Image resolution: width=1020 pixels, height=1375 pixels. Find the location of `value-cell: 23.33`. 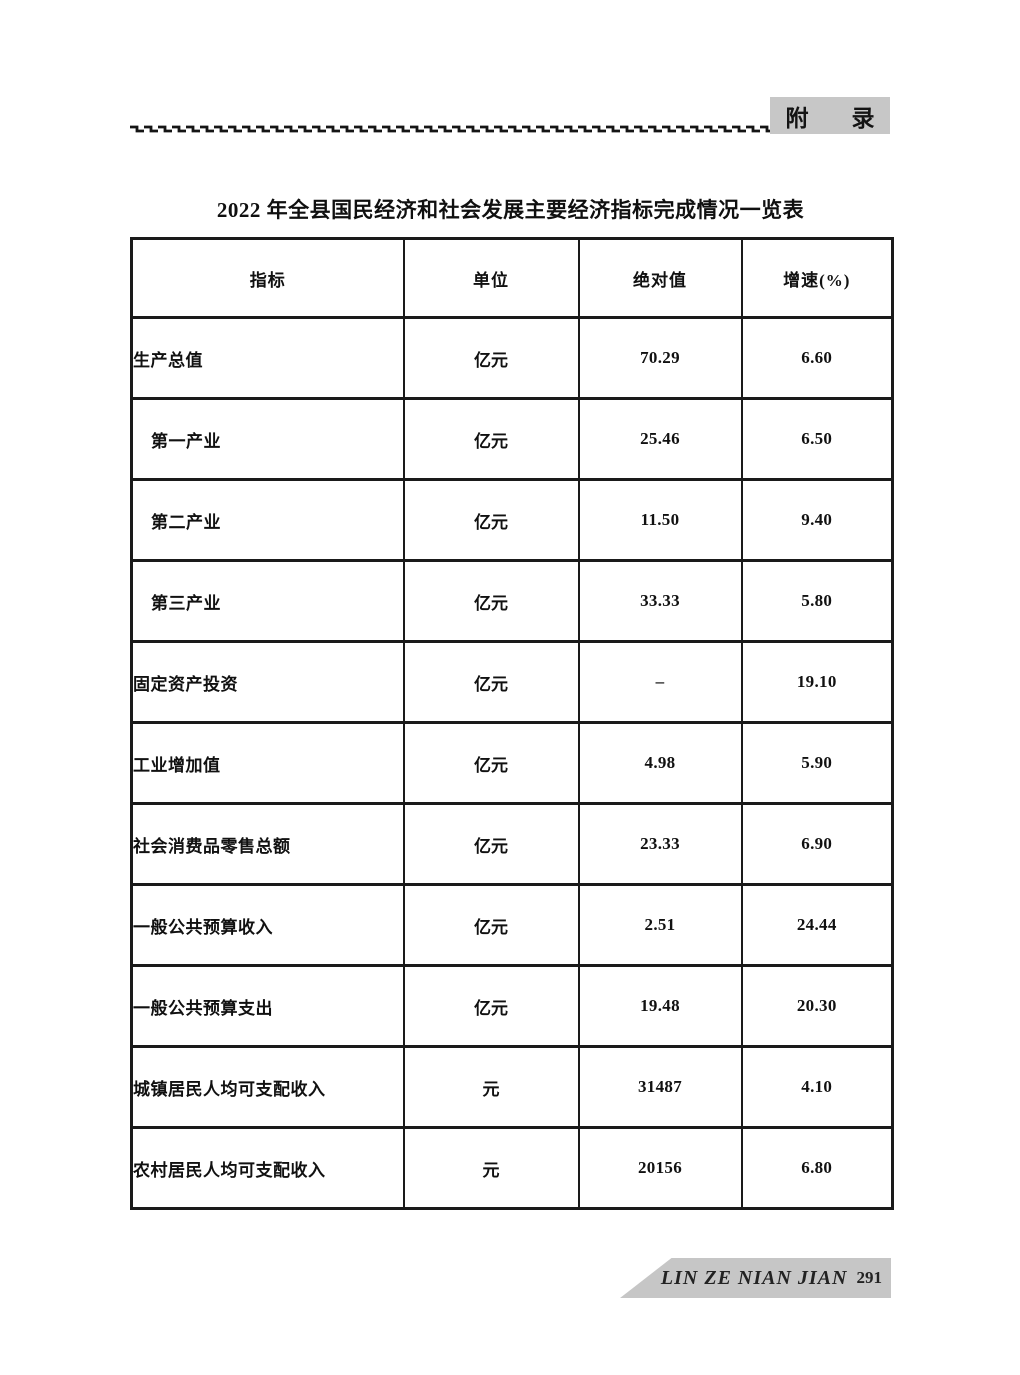

value-cell: 23.33 is located at coordinates (660, 844).